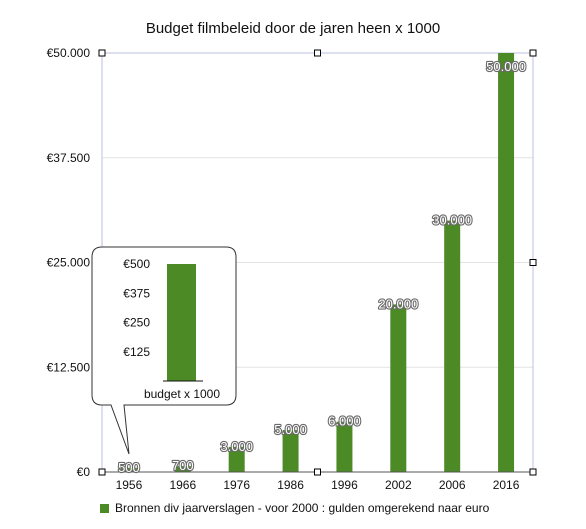 The width and height of the screenshot is (586, 529). Describe the element at coordinates (506, 66) in the screenshot. I see `data-label: 50.000` at that location.